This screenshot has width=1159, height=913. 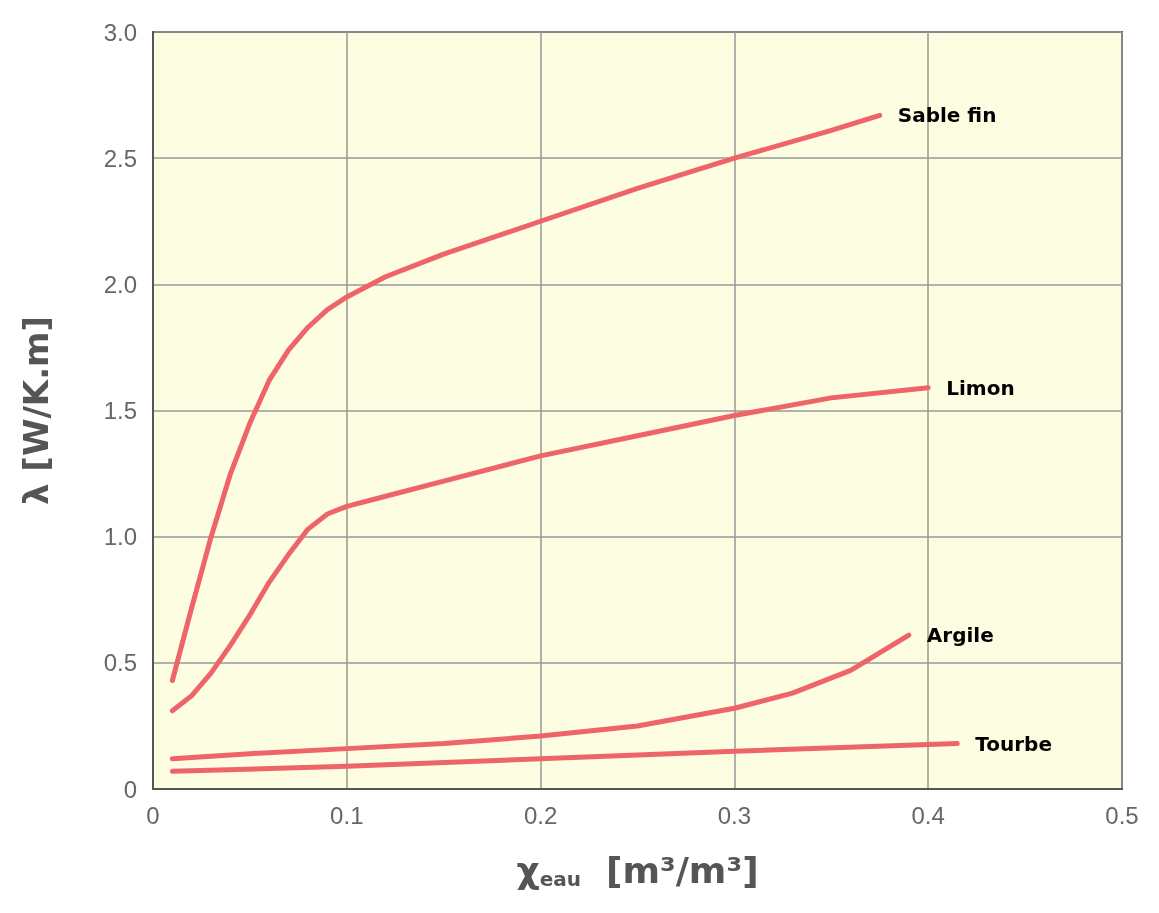 I want to click on series-label: Limon, so click(x=980, y=387).